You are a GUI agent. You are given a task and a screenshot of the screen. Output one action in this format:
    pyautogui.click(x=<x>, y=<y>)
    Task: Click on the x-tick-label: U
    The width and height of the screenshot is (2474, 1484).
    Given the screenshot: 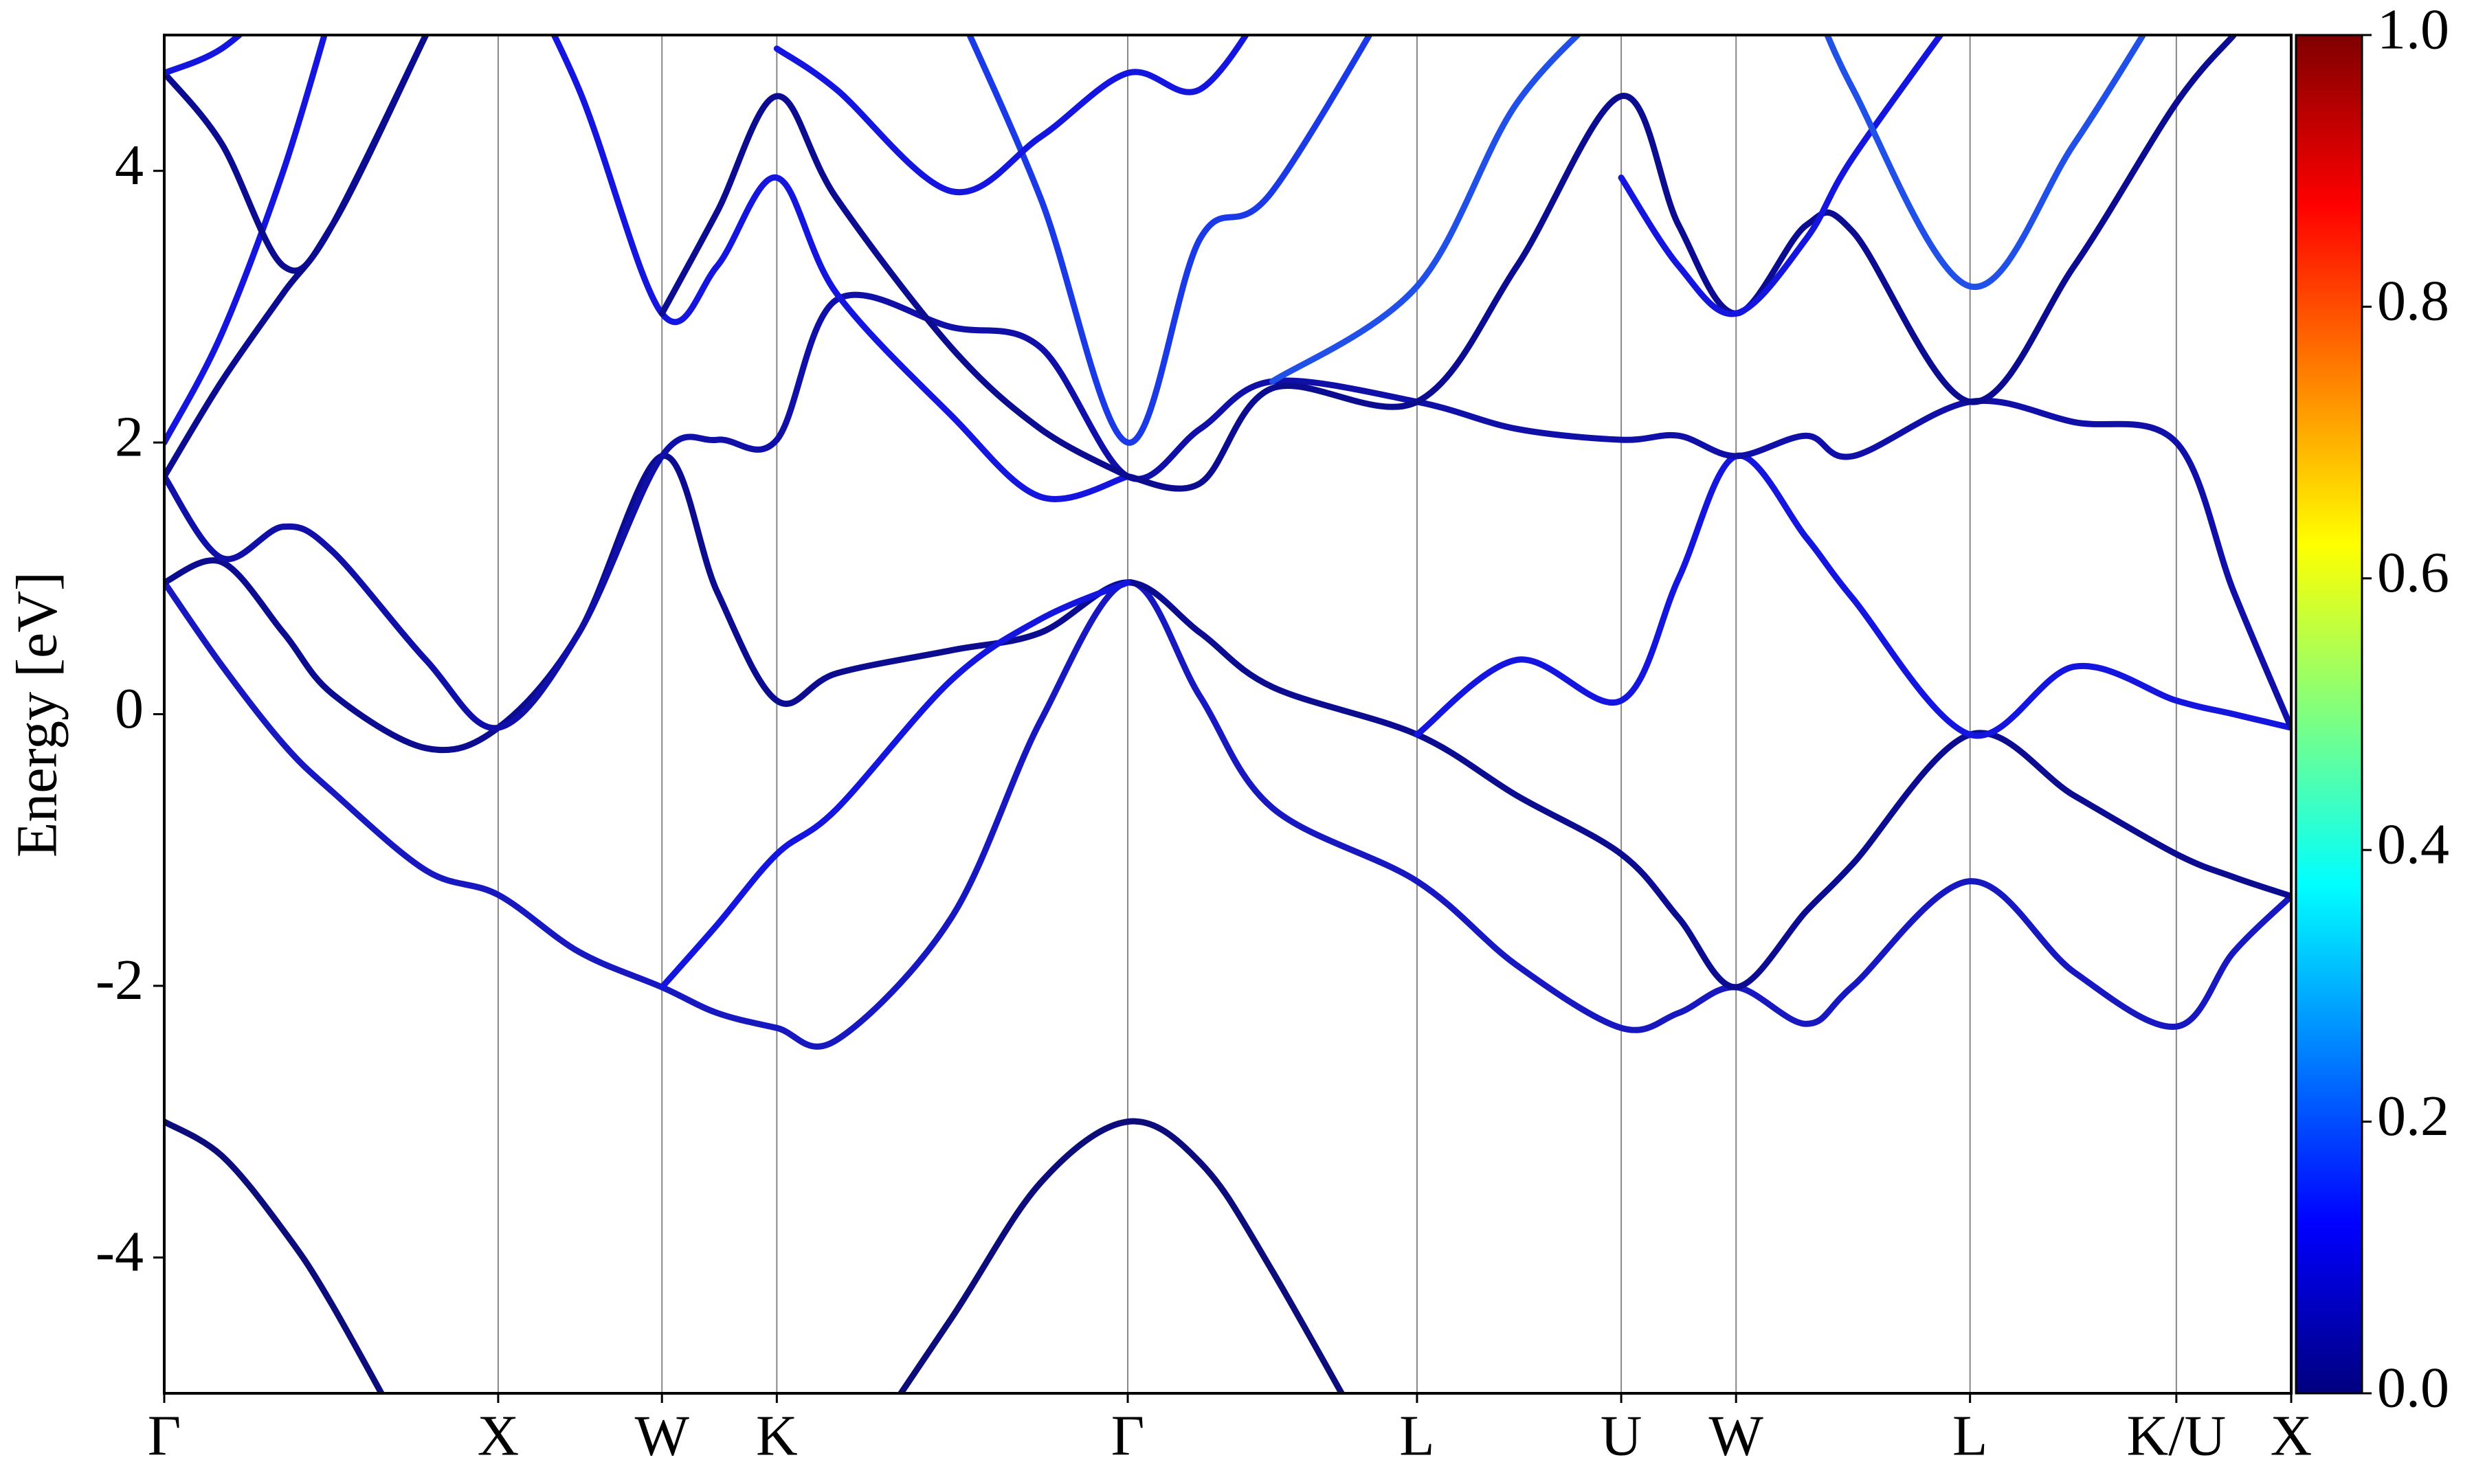 What is the action you would take?
    pyautogui.click(x=1621, y=1436)
    